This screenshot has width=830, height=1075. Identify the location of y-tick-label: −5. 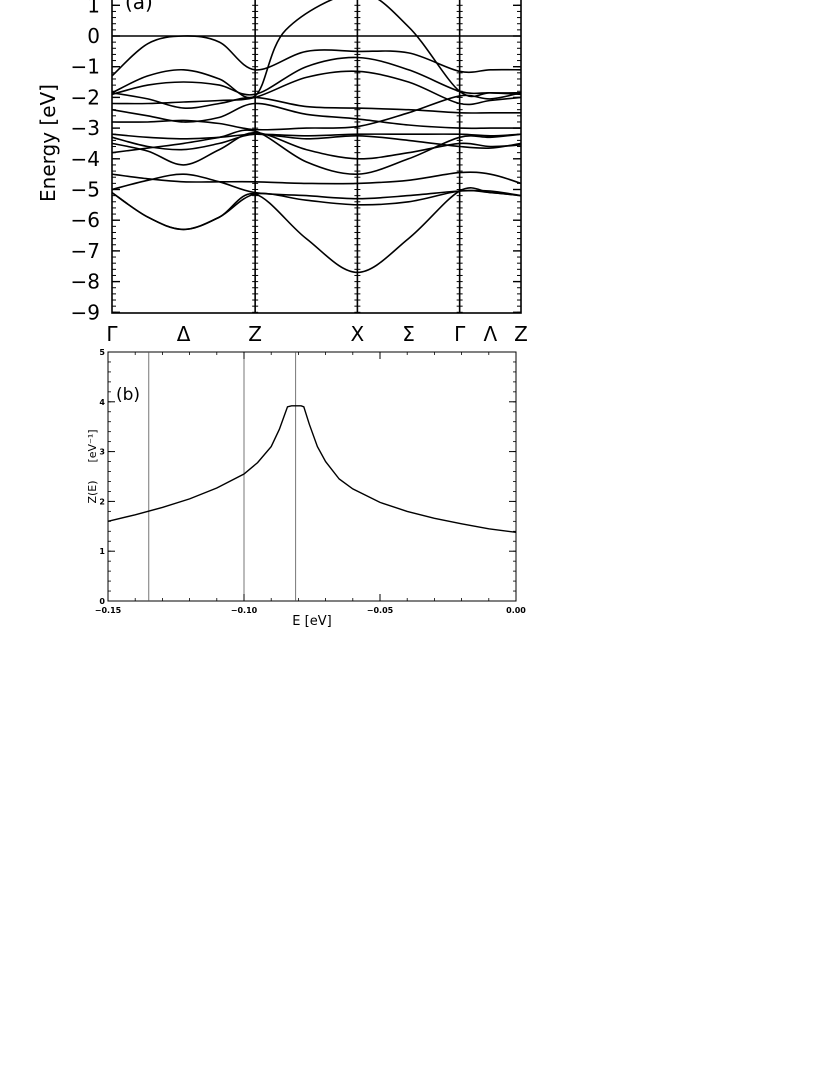
(85, 190).